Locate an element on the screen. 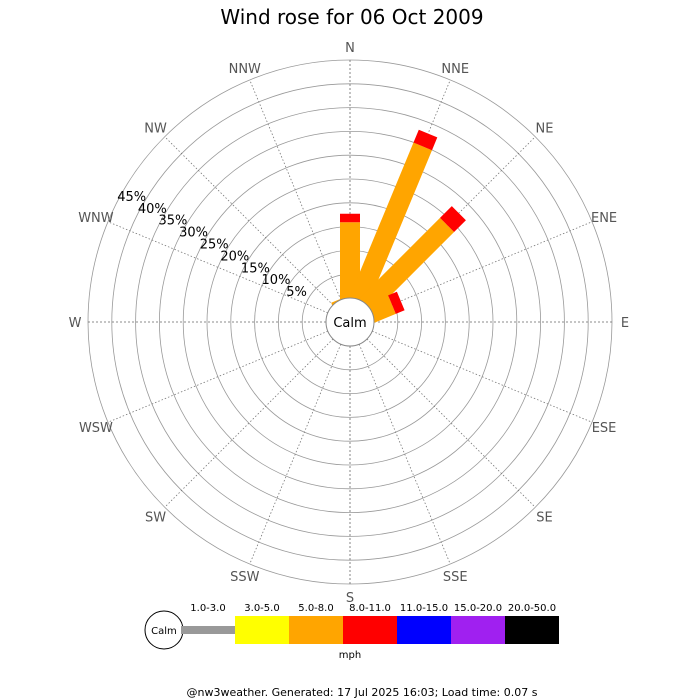 The height and width of the screenshot is (700, 700). percent-tick-label: 35% is located at coordinates (172, 221).